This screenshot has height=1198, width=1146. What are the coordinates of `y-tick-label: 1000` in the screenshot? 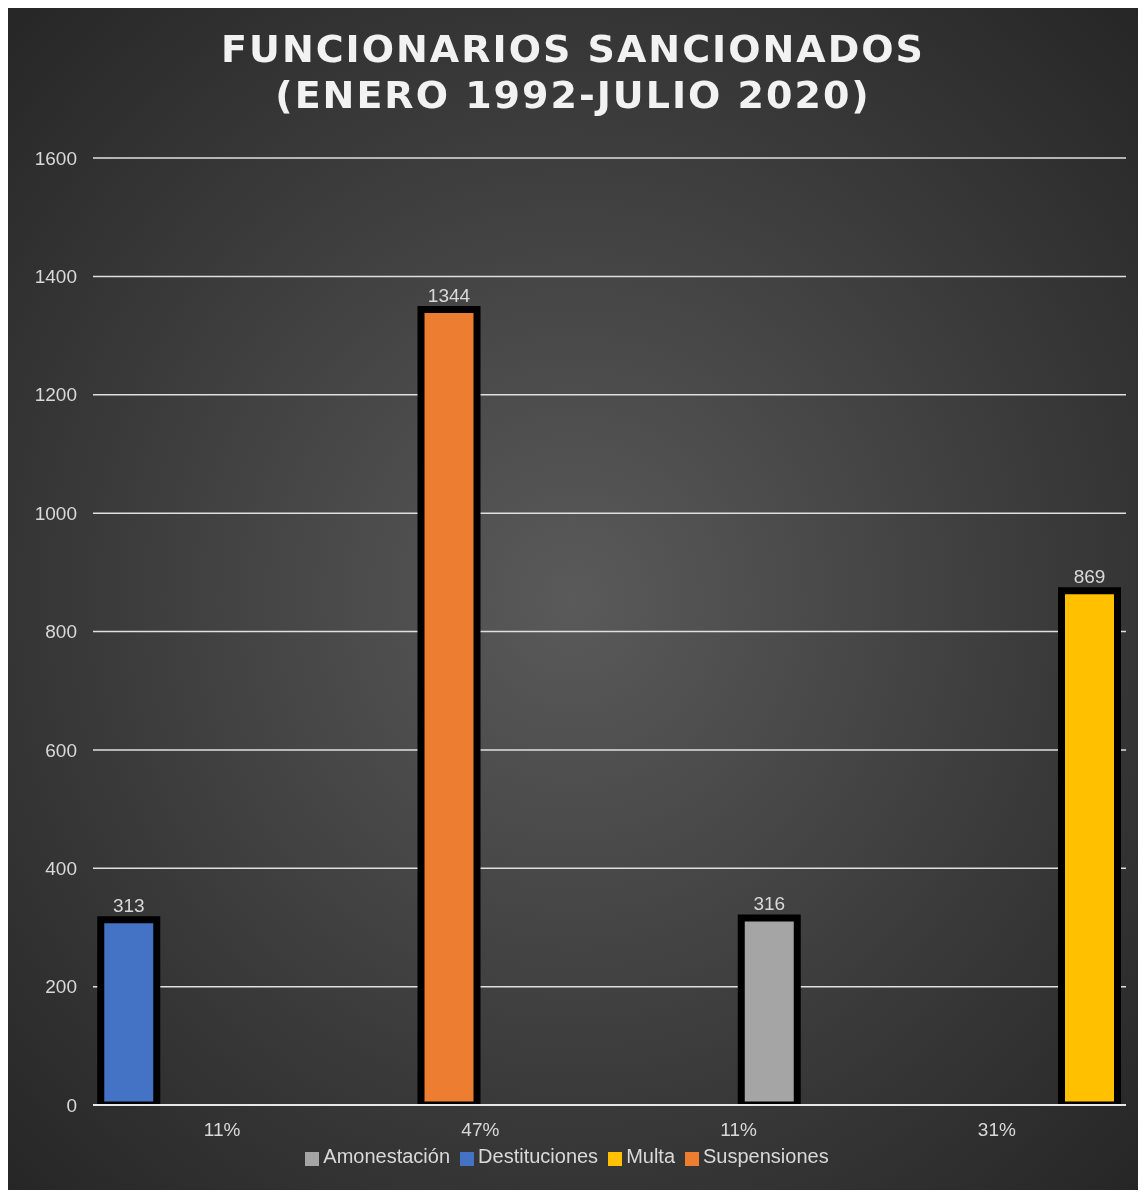 It's located at (55, 513).